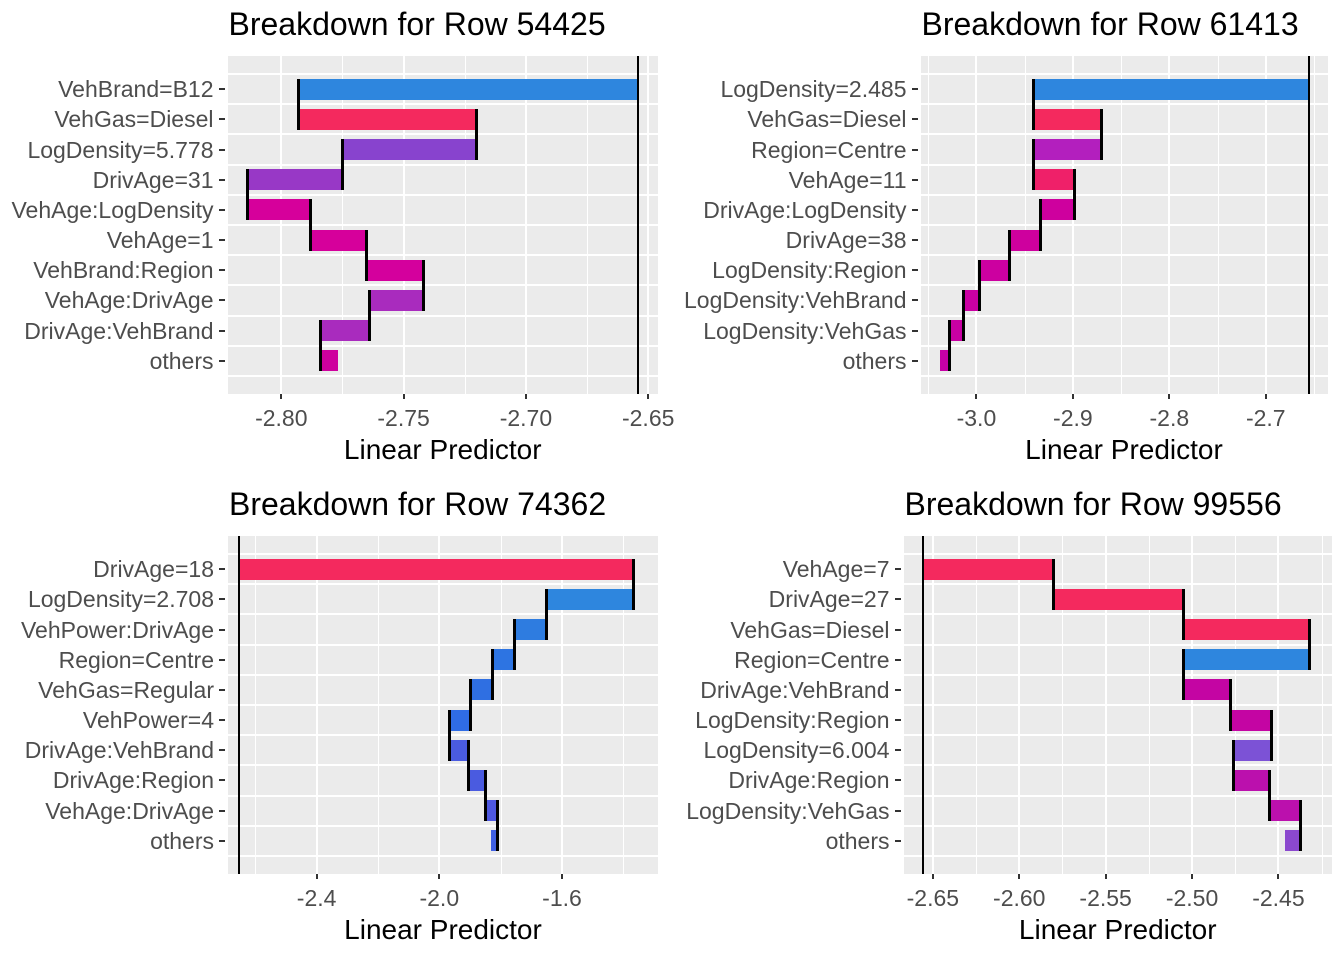 The width and height of the screenshot is (1344, 960). I want to click on category-label: DrivAge=31, so click(153, 179).